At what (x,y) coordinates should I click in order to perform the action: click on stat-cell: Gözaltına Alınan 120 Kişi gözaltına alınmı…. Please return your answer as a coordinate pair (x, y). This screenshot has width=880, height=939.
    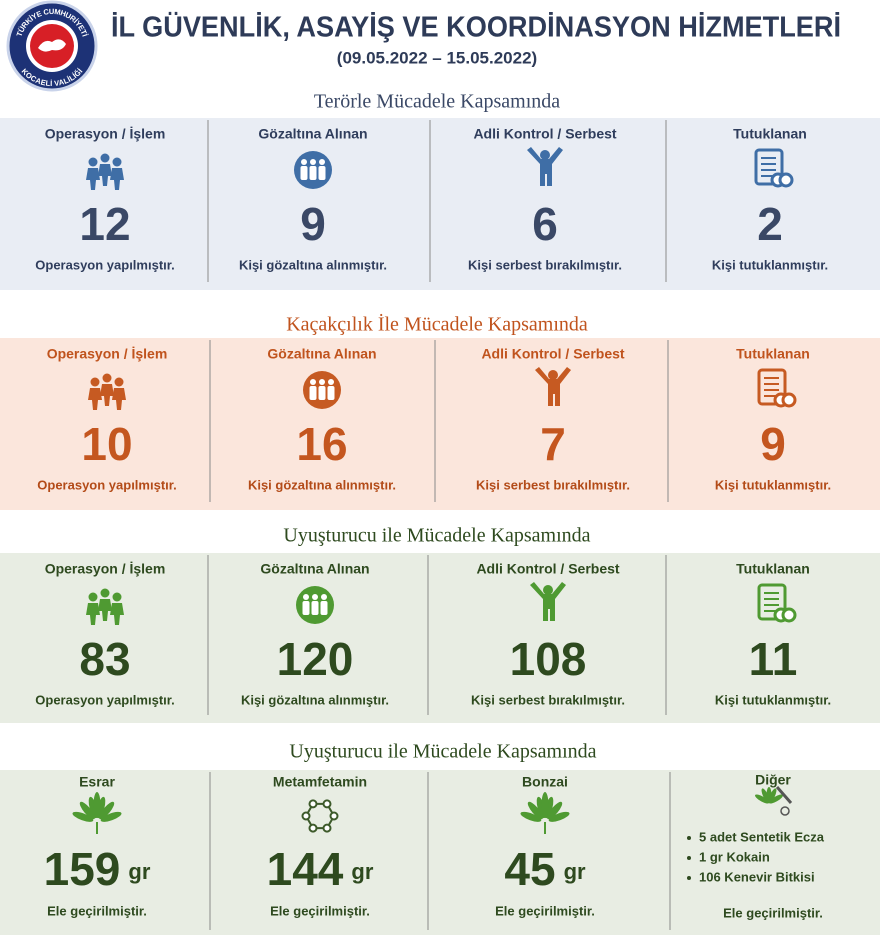
    Looking at the image, I should click on (315, 634).